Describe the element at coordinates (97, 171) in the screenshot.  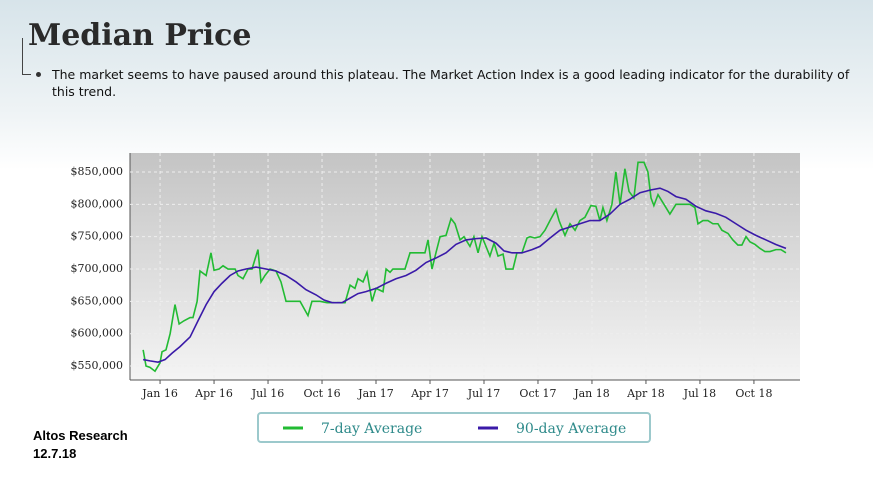
I see `y-tick-label: $850,000` at that location.